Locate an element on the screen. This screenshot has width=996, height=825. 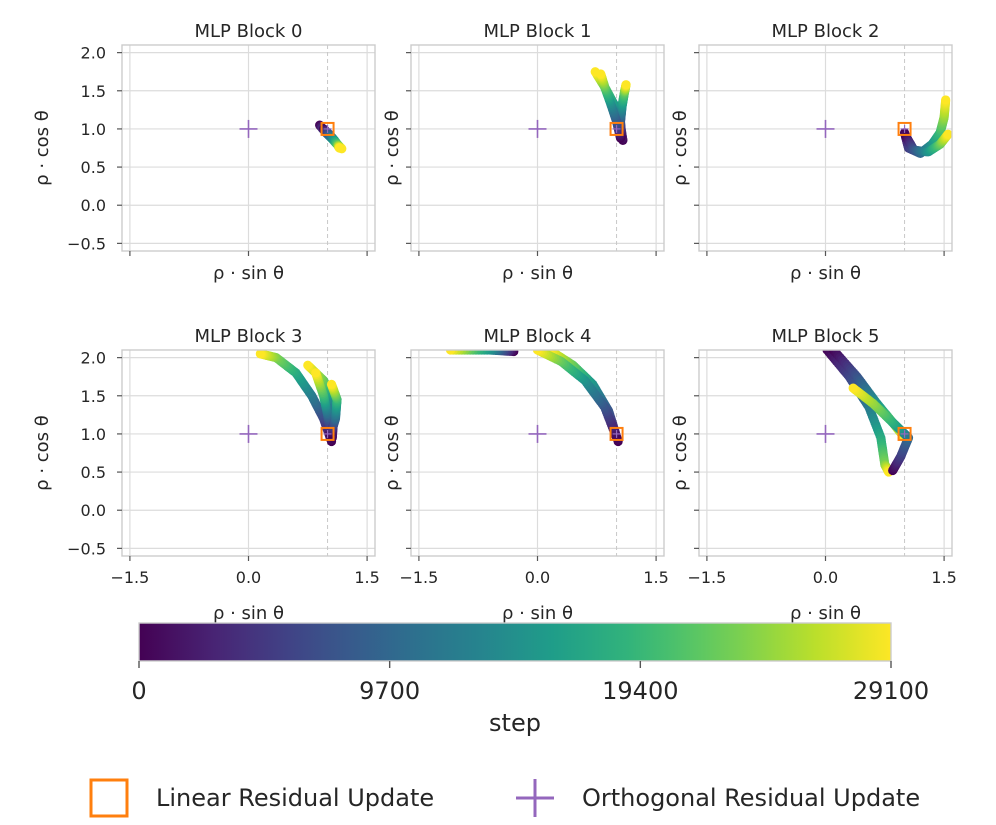
purple-plus-icon is located at coordinates (535, 798).